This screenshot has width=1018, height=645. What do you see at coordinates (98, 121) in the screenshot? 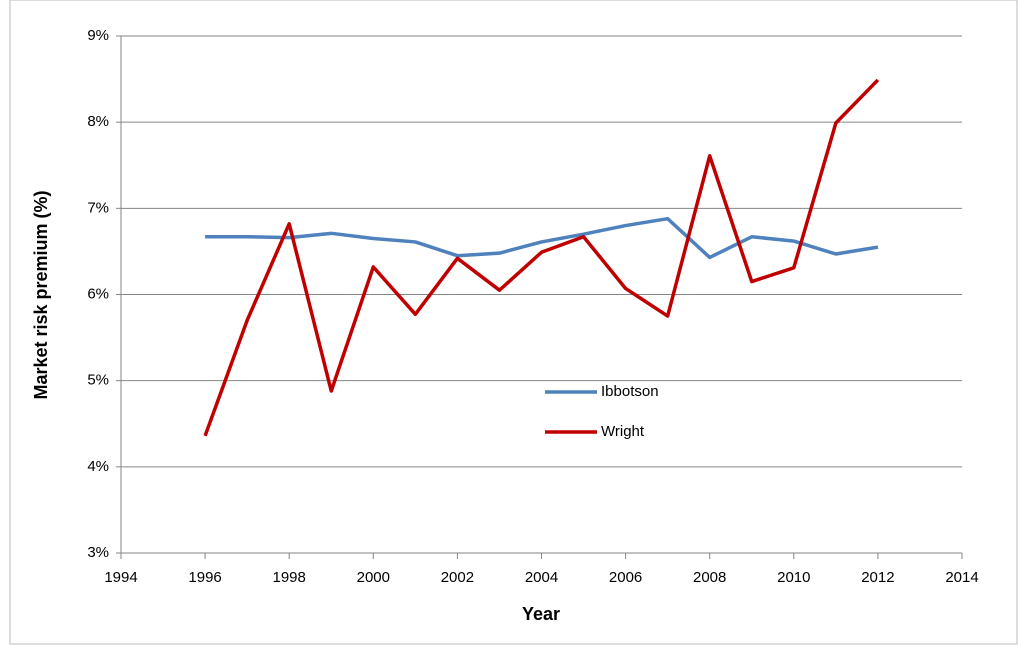
I see `y-tick-label: 8%` at bounding box center [98, 121].